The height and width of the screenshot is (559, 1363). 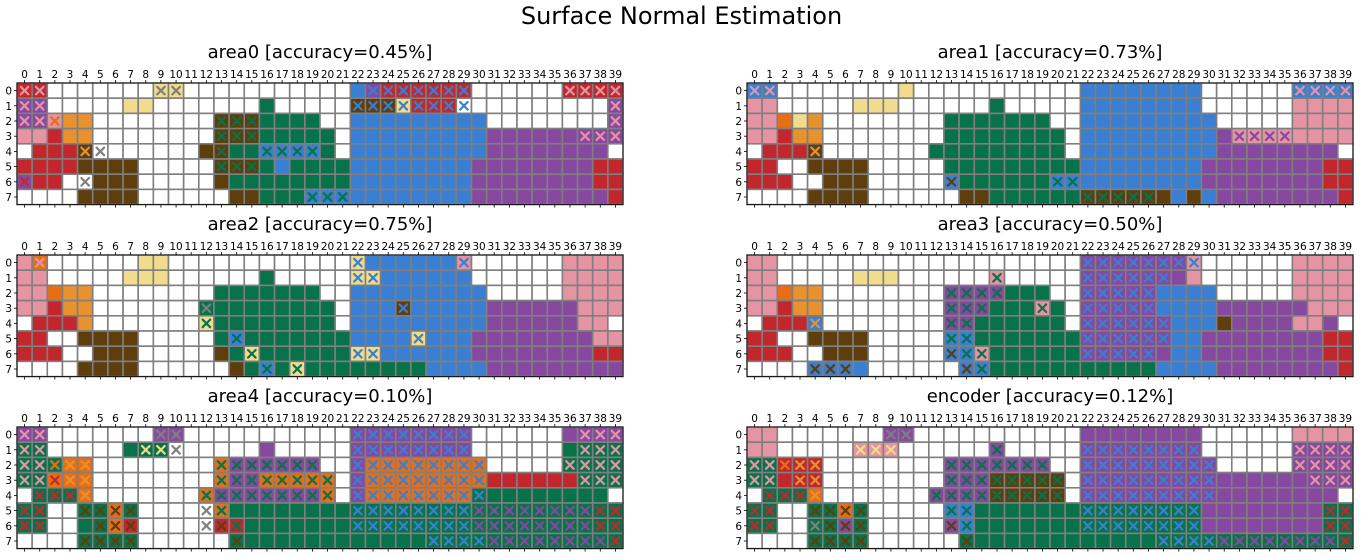 What do you see at coordinates (1345, 419) in the screenshot?
I see `x-tick-label: 39` at bounding box center [1345, 419].